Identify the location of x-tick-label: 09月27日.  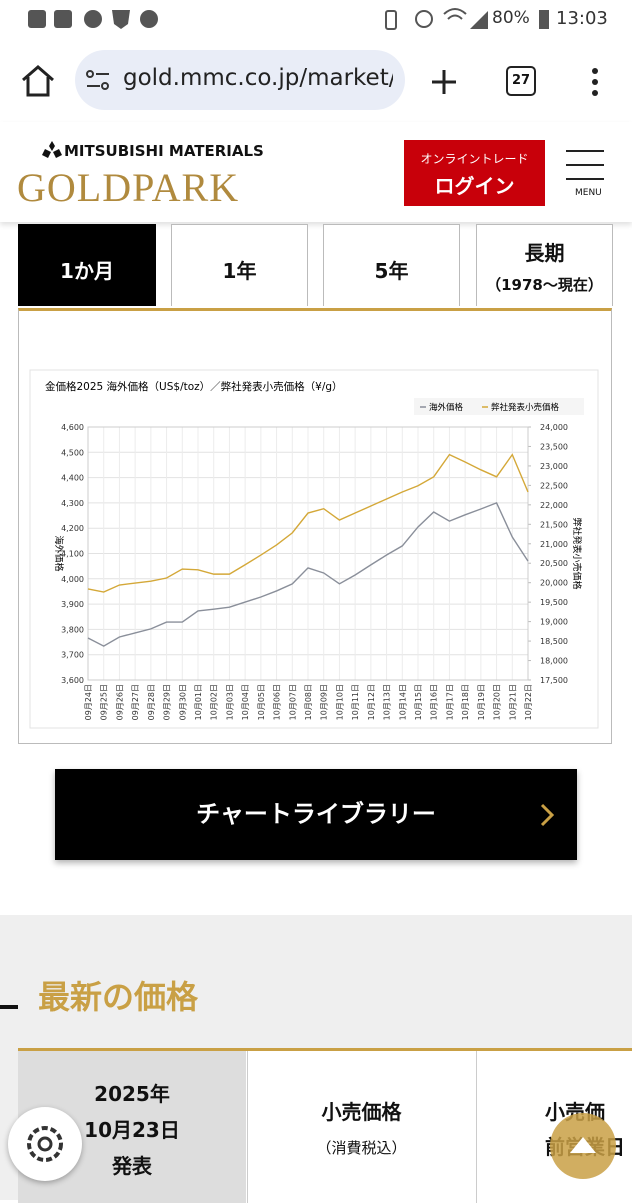
(135, 702).